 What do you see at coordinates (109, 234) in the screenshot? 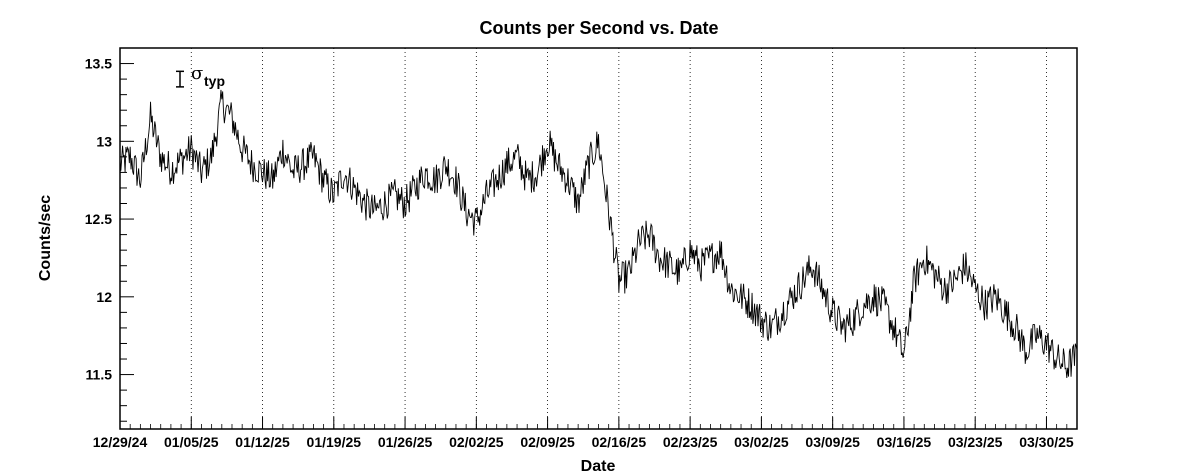
I see `y-axis: 11.5 12 12.5 13 13.5` at bounding box center [109, 234].